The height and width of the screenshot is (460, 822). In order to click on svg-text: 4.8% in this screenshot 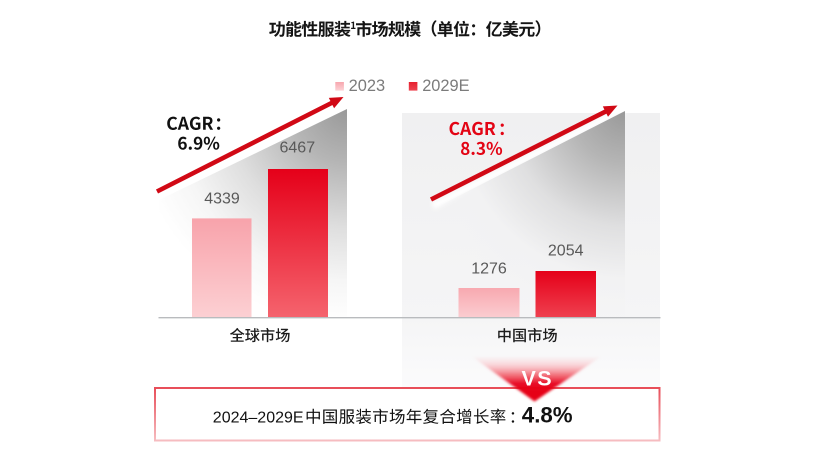, I will do `click(547, 415)`.